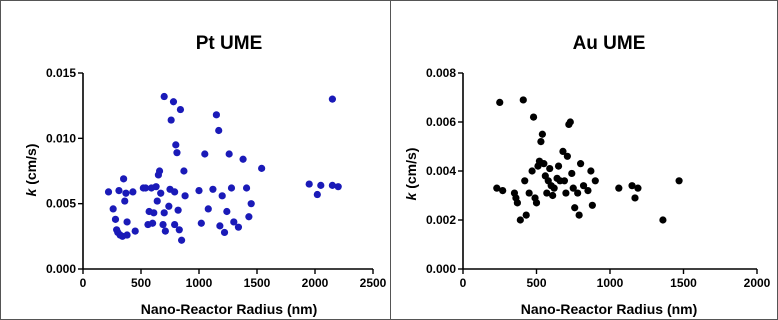 Image resolution: width=778 pixels, height=320 pixels. What do you see at coordinates (609, 43) in the screenshot?
I see `au-ume-title: Au UME` at bounding box center [609, 43].